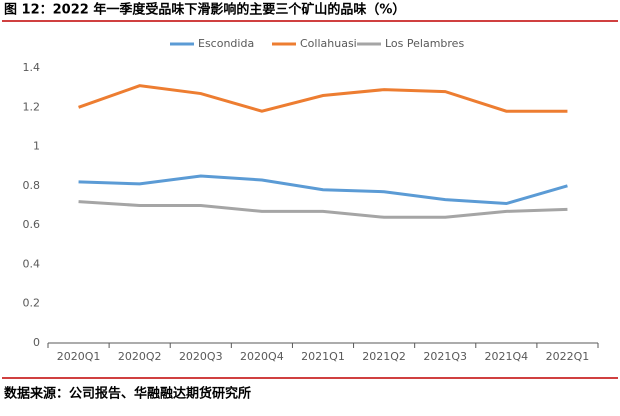 The height and width of the screenshot is (416, 620). I want to click on y-tick-label: 1.4, so click(32, 67).